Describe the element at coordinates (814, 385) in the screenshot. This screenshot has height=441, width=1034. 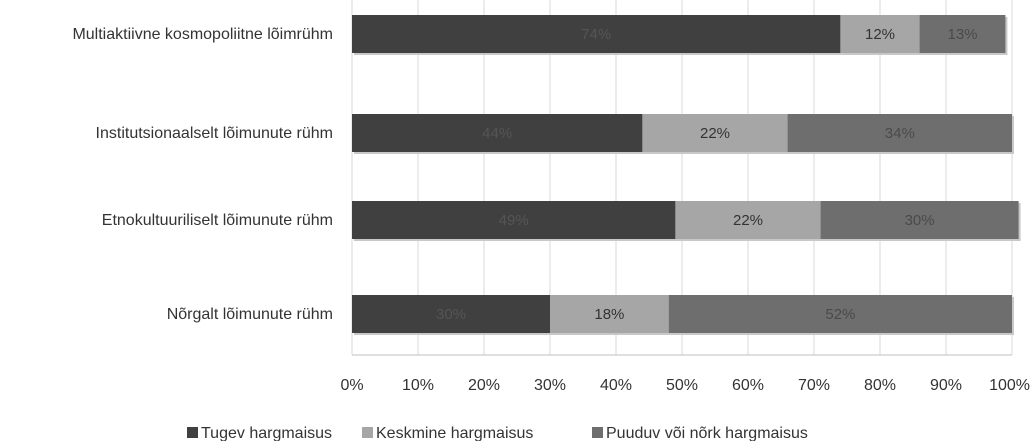
I see `x-tick-label: 70%` at that location.